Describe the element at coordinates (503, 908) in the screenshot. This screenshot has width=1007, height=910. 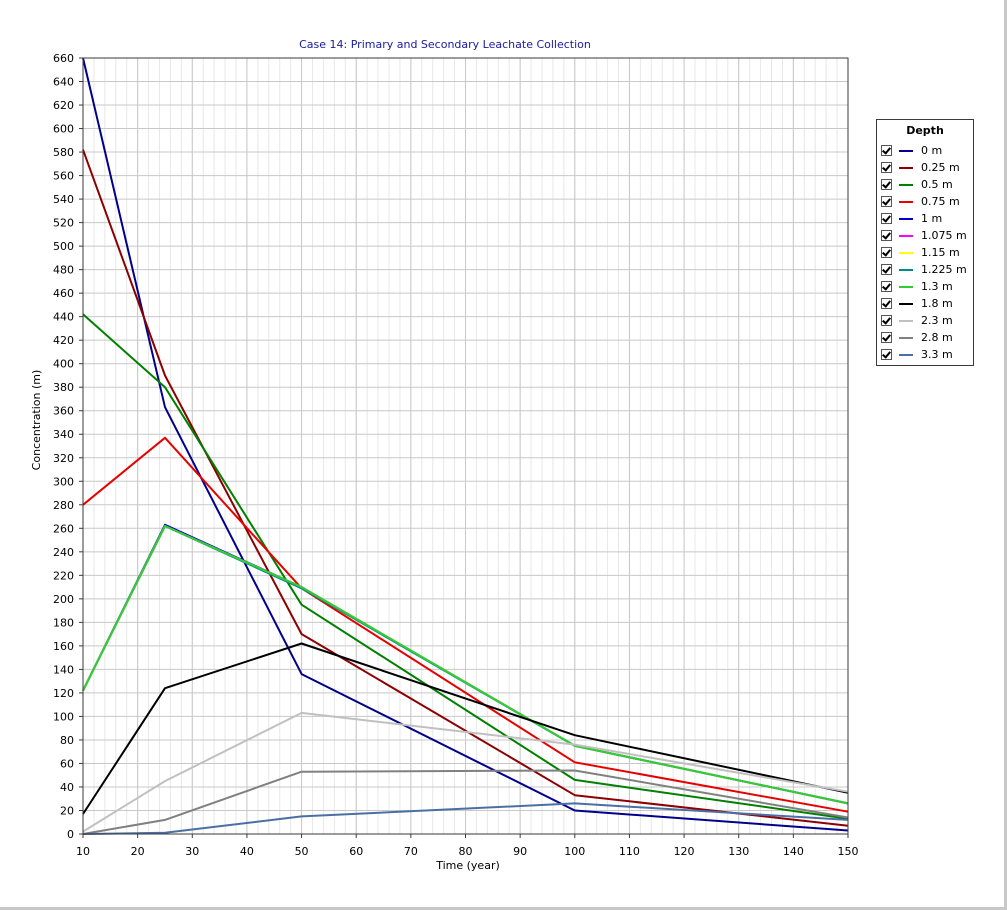
I see `window-border-bottom` at that location.